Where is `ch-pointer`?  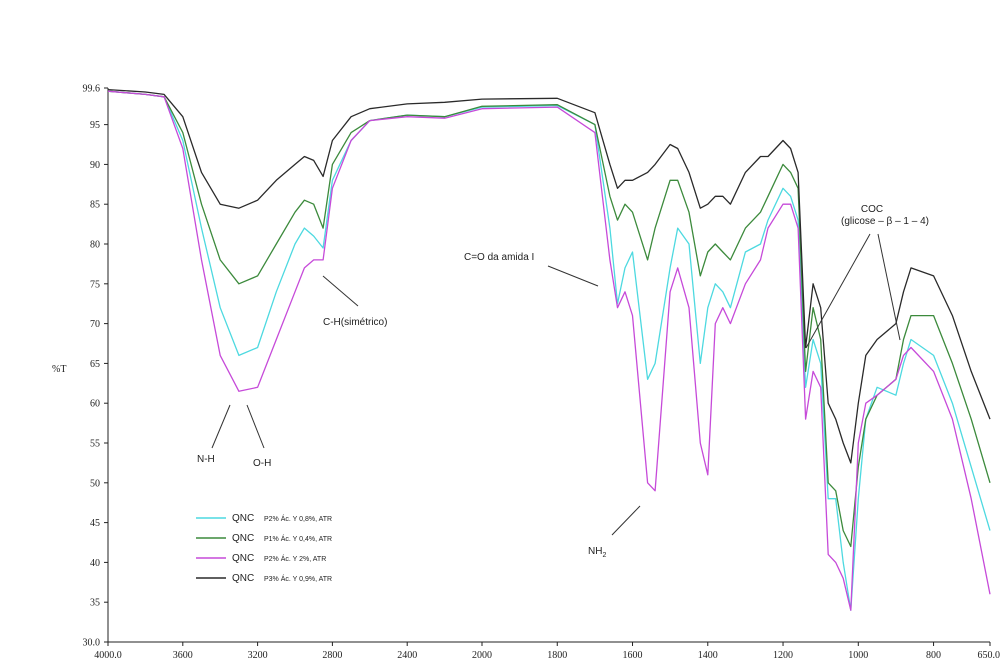
ch-pointer is located at coordinates (340, 291).